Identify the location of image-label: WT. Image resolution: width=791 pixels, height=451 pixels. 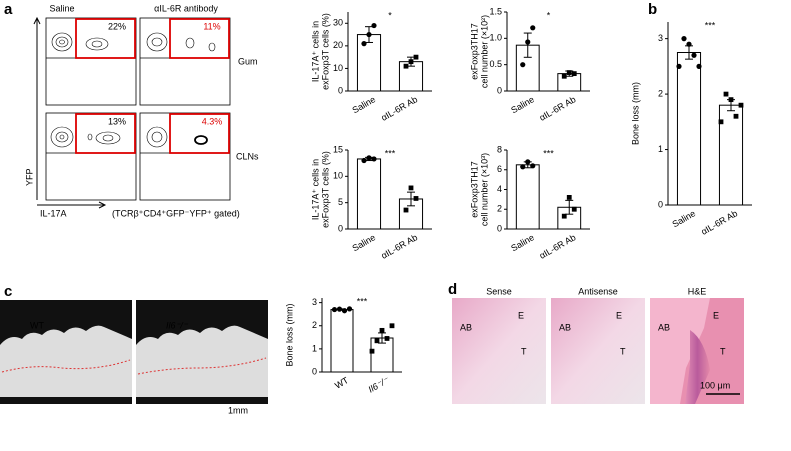
(37, 325).